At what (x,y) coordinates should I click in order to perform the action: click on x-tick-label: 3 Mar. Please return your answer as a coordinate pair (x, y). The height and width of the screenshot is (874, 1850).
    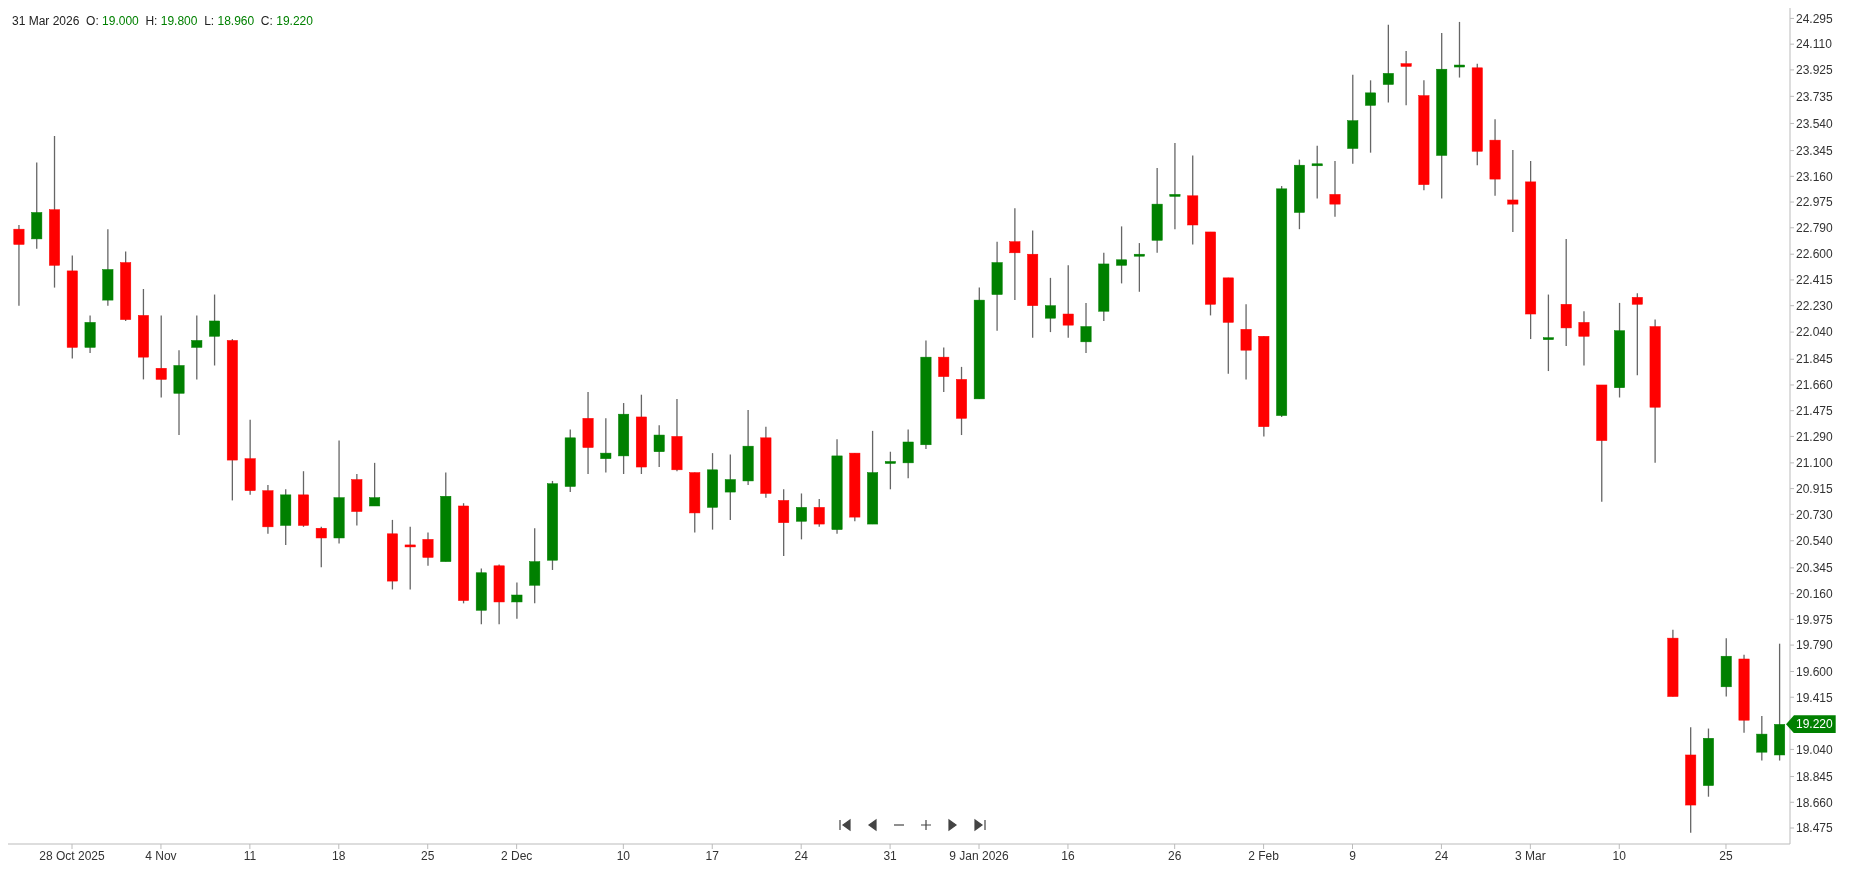
    Looking at the image, I should click on (1530, 855).